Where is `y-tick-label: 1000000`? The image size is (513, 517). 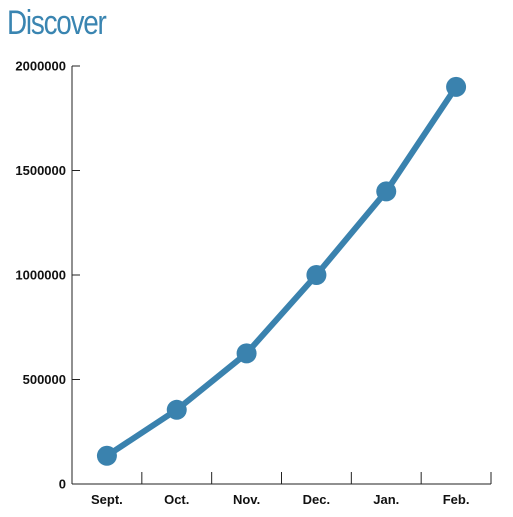 y-tick-label: 1000000 is located at coordinates (40, 275).